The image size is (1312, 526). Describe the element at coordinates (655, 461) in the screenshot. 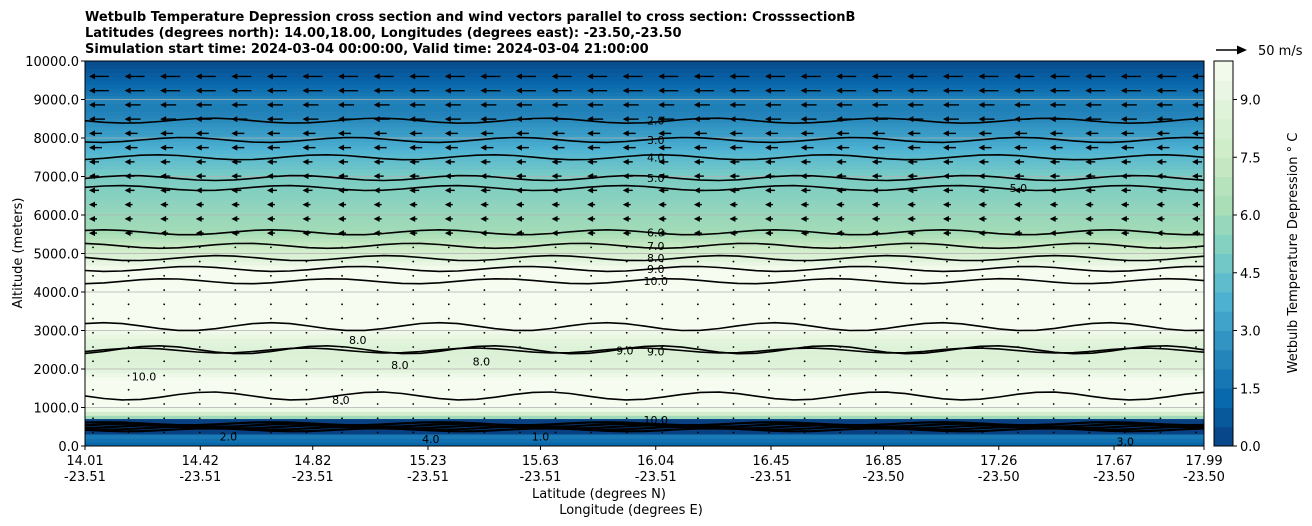

I see `x-tick-label-lat: 16.04` at that location.